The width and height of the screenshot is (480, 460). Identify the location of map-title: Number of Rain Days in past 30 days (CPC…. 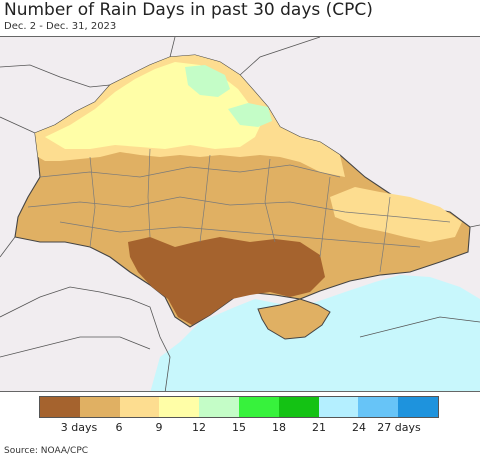
(188, 10).